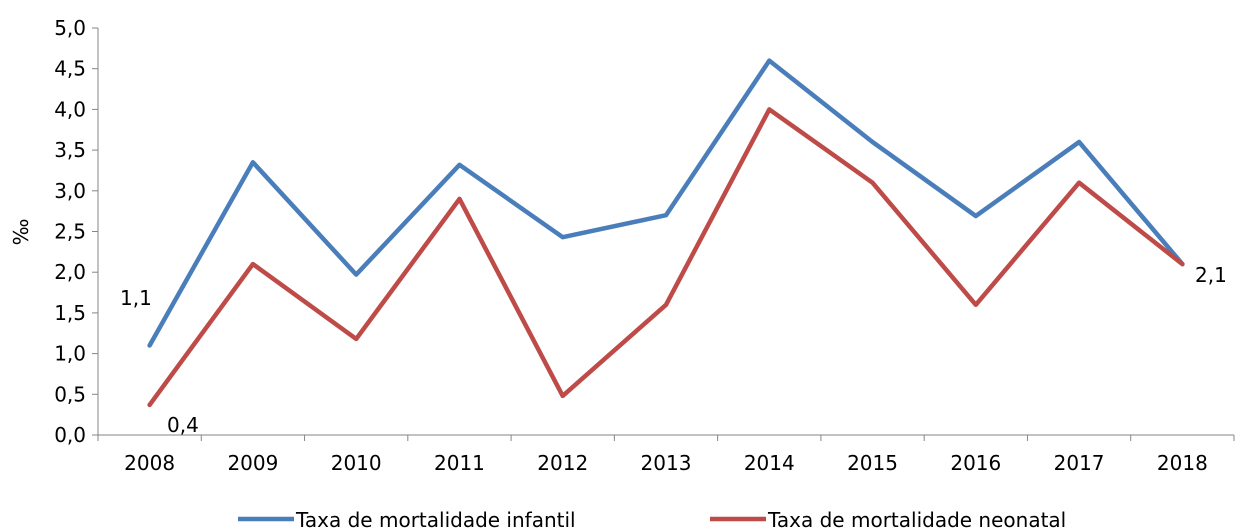  What do you see at coordinates (70, 150) in the screenshot?
I see `y-tick-label: 3,5` at bounding box center [70, 150].